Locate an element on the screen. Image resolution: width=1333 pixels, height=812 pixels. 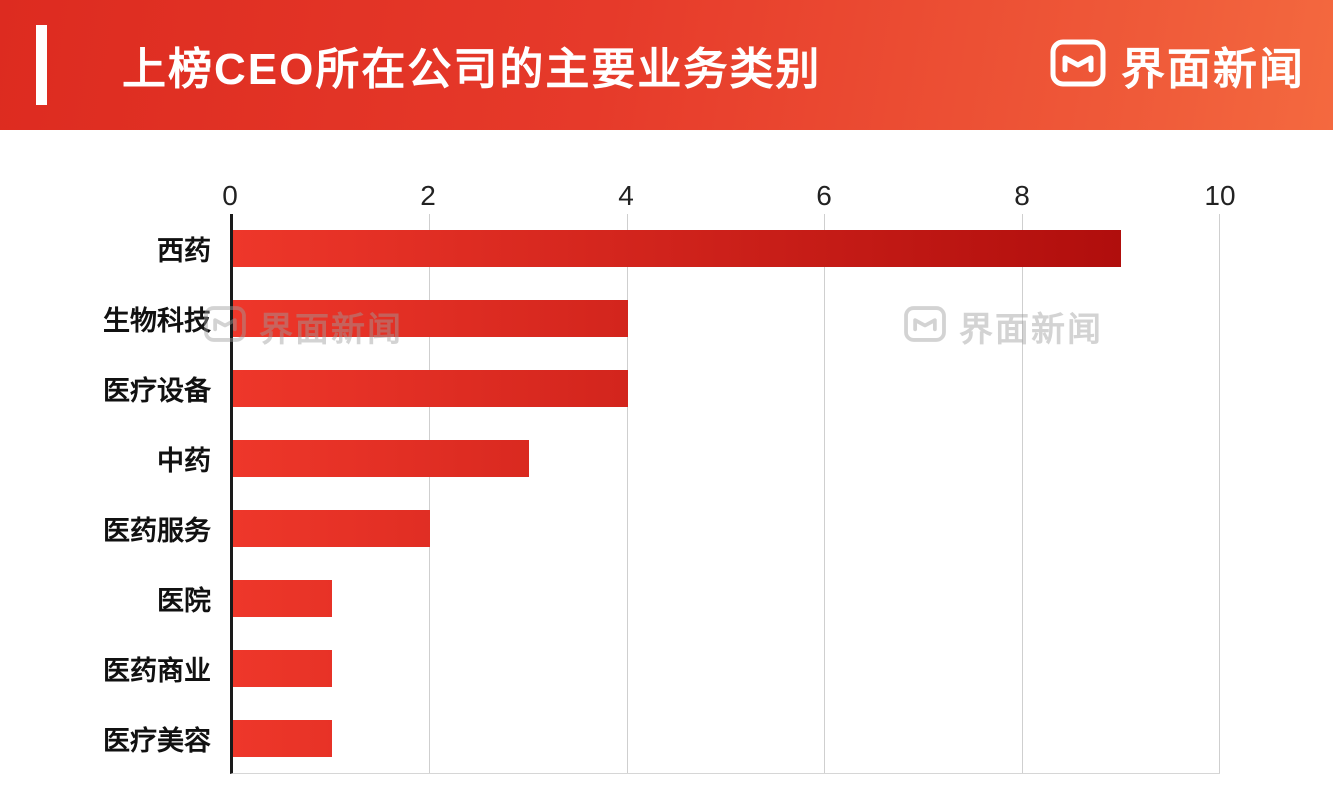
bar-row: 生物科技 is located at coordinates (661, 319).